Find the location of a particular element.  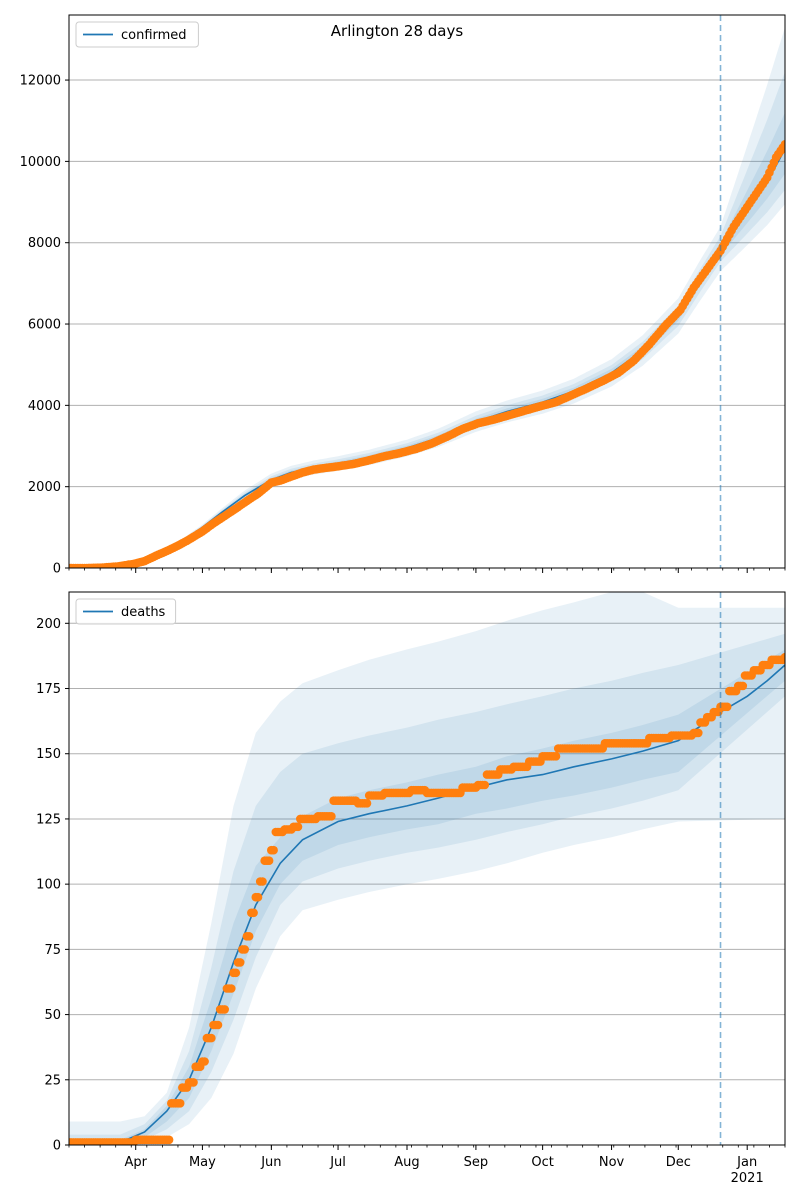

y-tick-label: 25 is located at coordinates (52, 1080).